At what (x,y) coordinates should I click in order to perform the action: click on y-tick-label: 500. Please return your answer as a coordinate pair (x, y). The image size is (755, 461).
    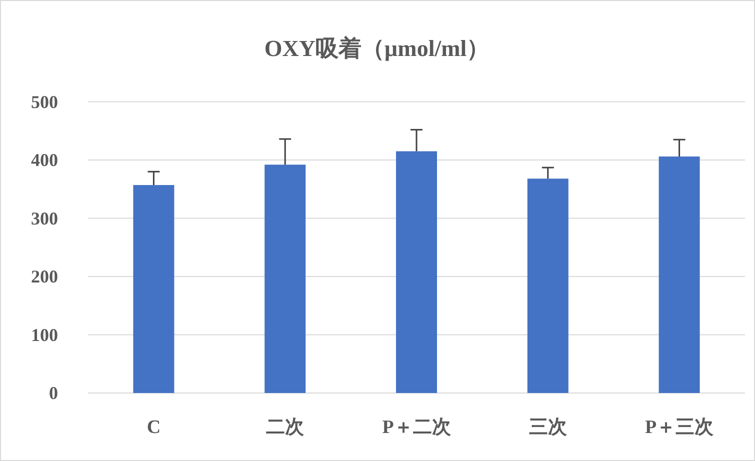
    Looking at the image, I should click on (44, 102).